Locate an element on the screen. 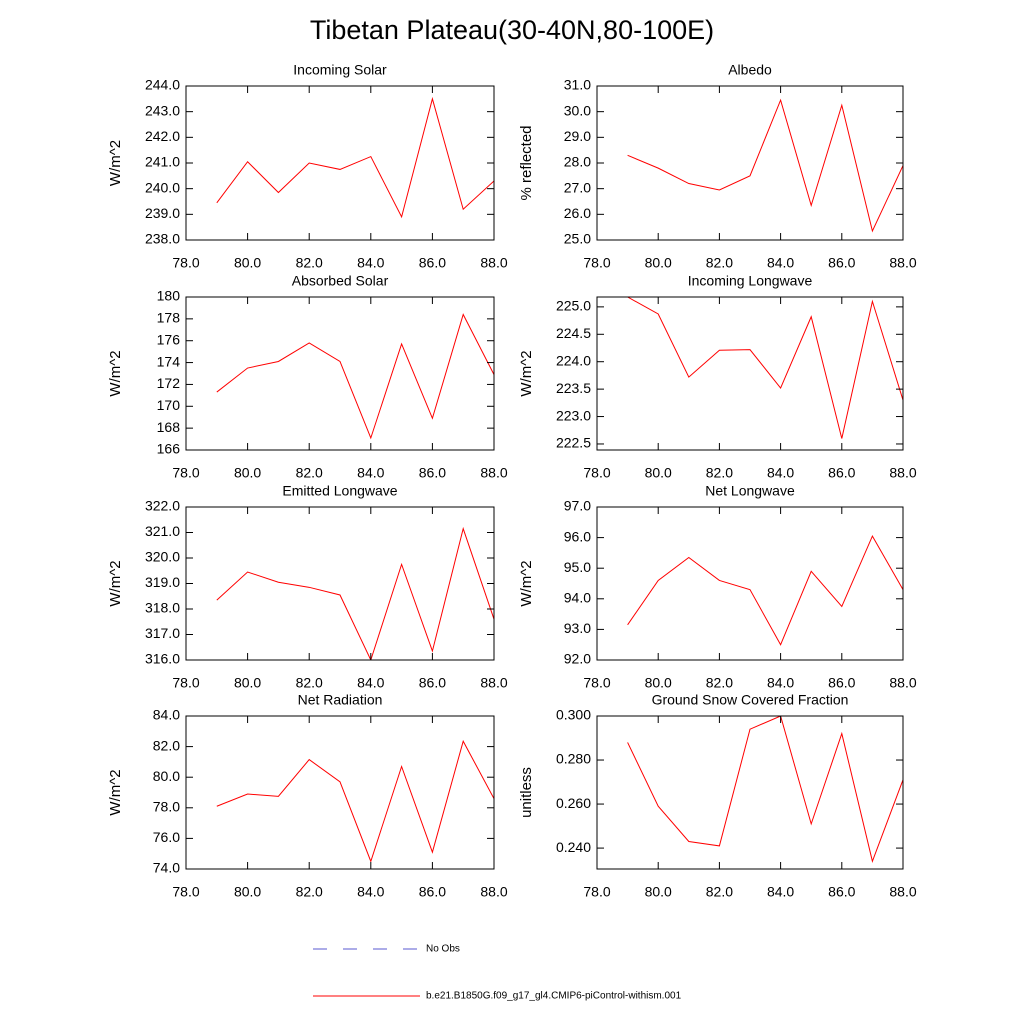 The height and width of the screenshot is (1024, 1024). y-axis-label: unitless is located at coordinates (526, 792).